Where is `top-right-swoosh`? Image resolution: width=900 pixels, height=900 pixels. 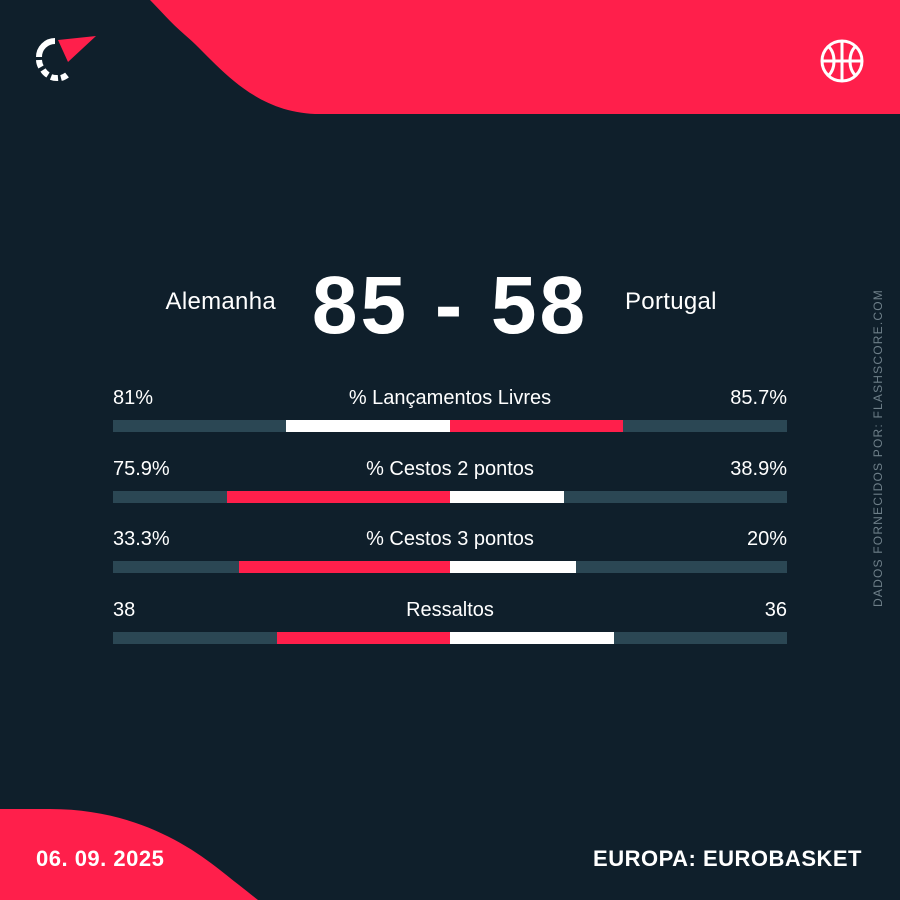
top-right-swoosh is located at coordinates (525, 57).